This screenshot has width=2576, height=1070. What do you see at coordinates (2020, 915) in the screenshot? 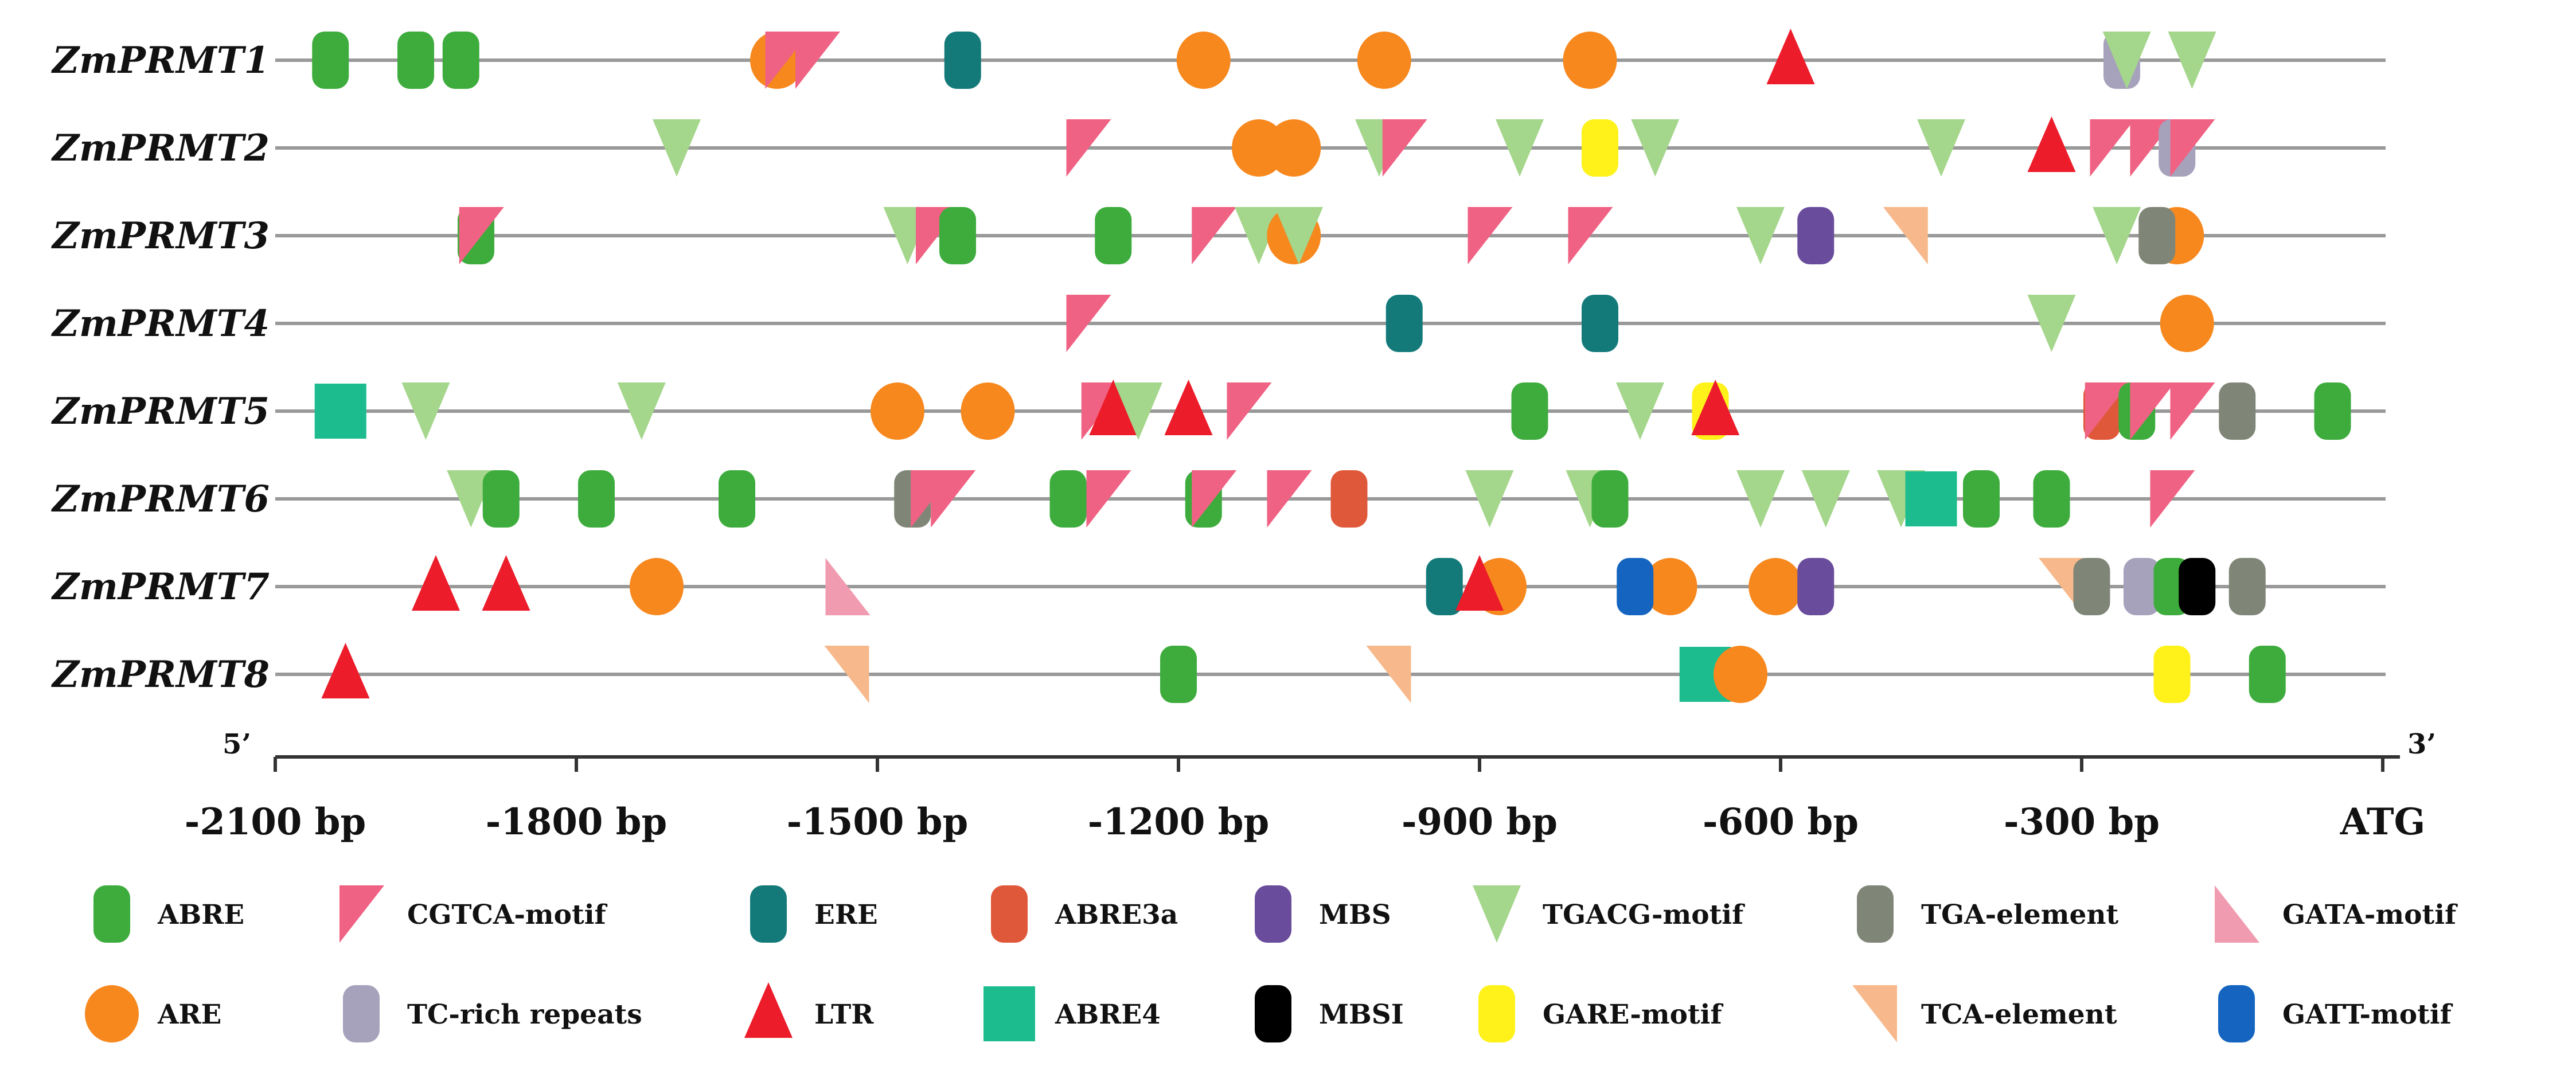
I see `legend-label: TGA-element` at bounding box center [2020, 915].